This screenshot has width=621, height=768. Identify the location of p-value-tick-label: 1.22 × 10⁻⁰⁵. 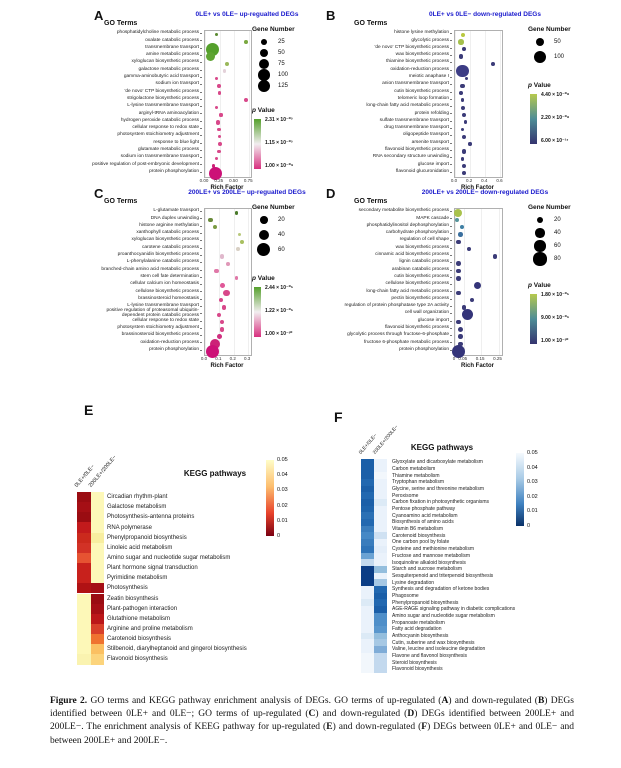
(279, 311).